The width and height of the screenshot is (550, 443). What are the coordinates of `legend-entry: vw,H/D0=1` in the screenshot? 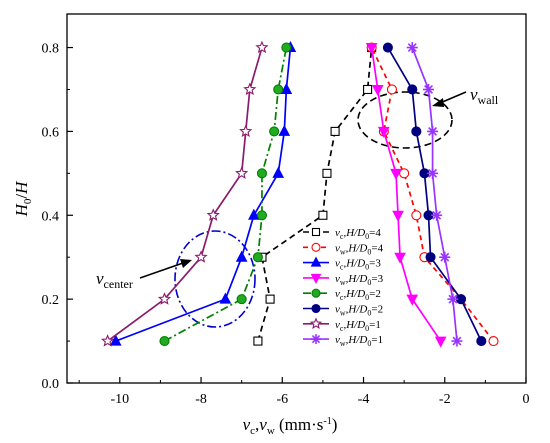 It's located at (343, 341).